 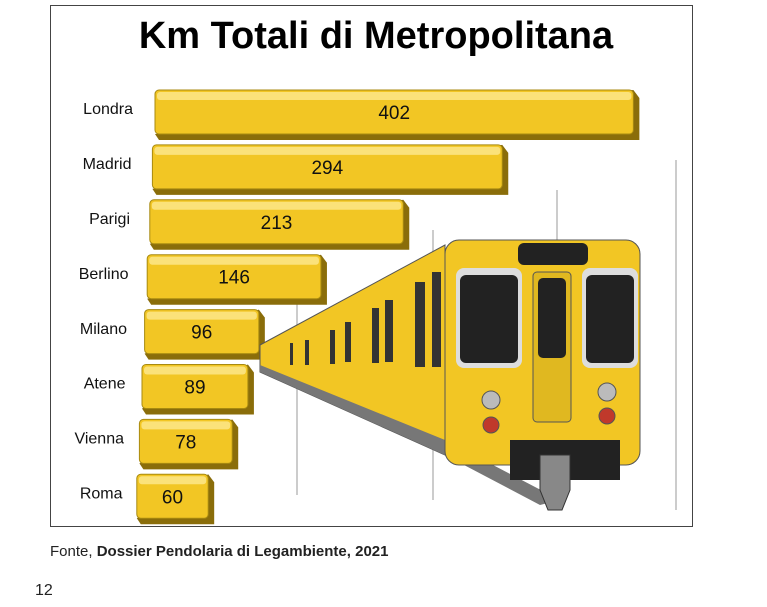 I want to click on chart-title: Km Totali di Metropolitana, so click(x=376, y=36).